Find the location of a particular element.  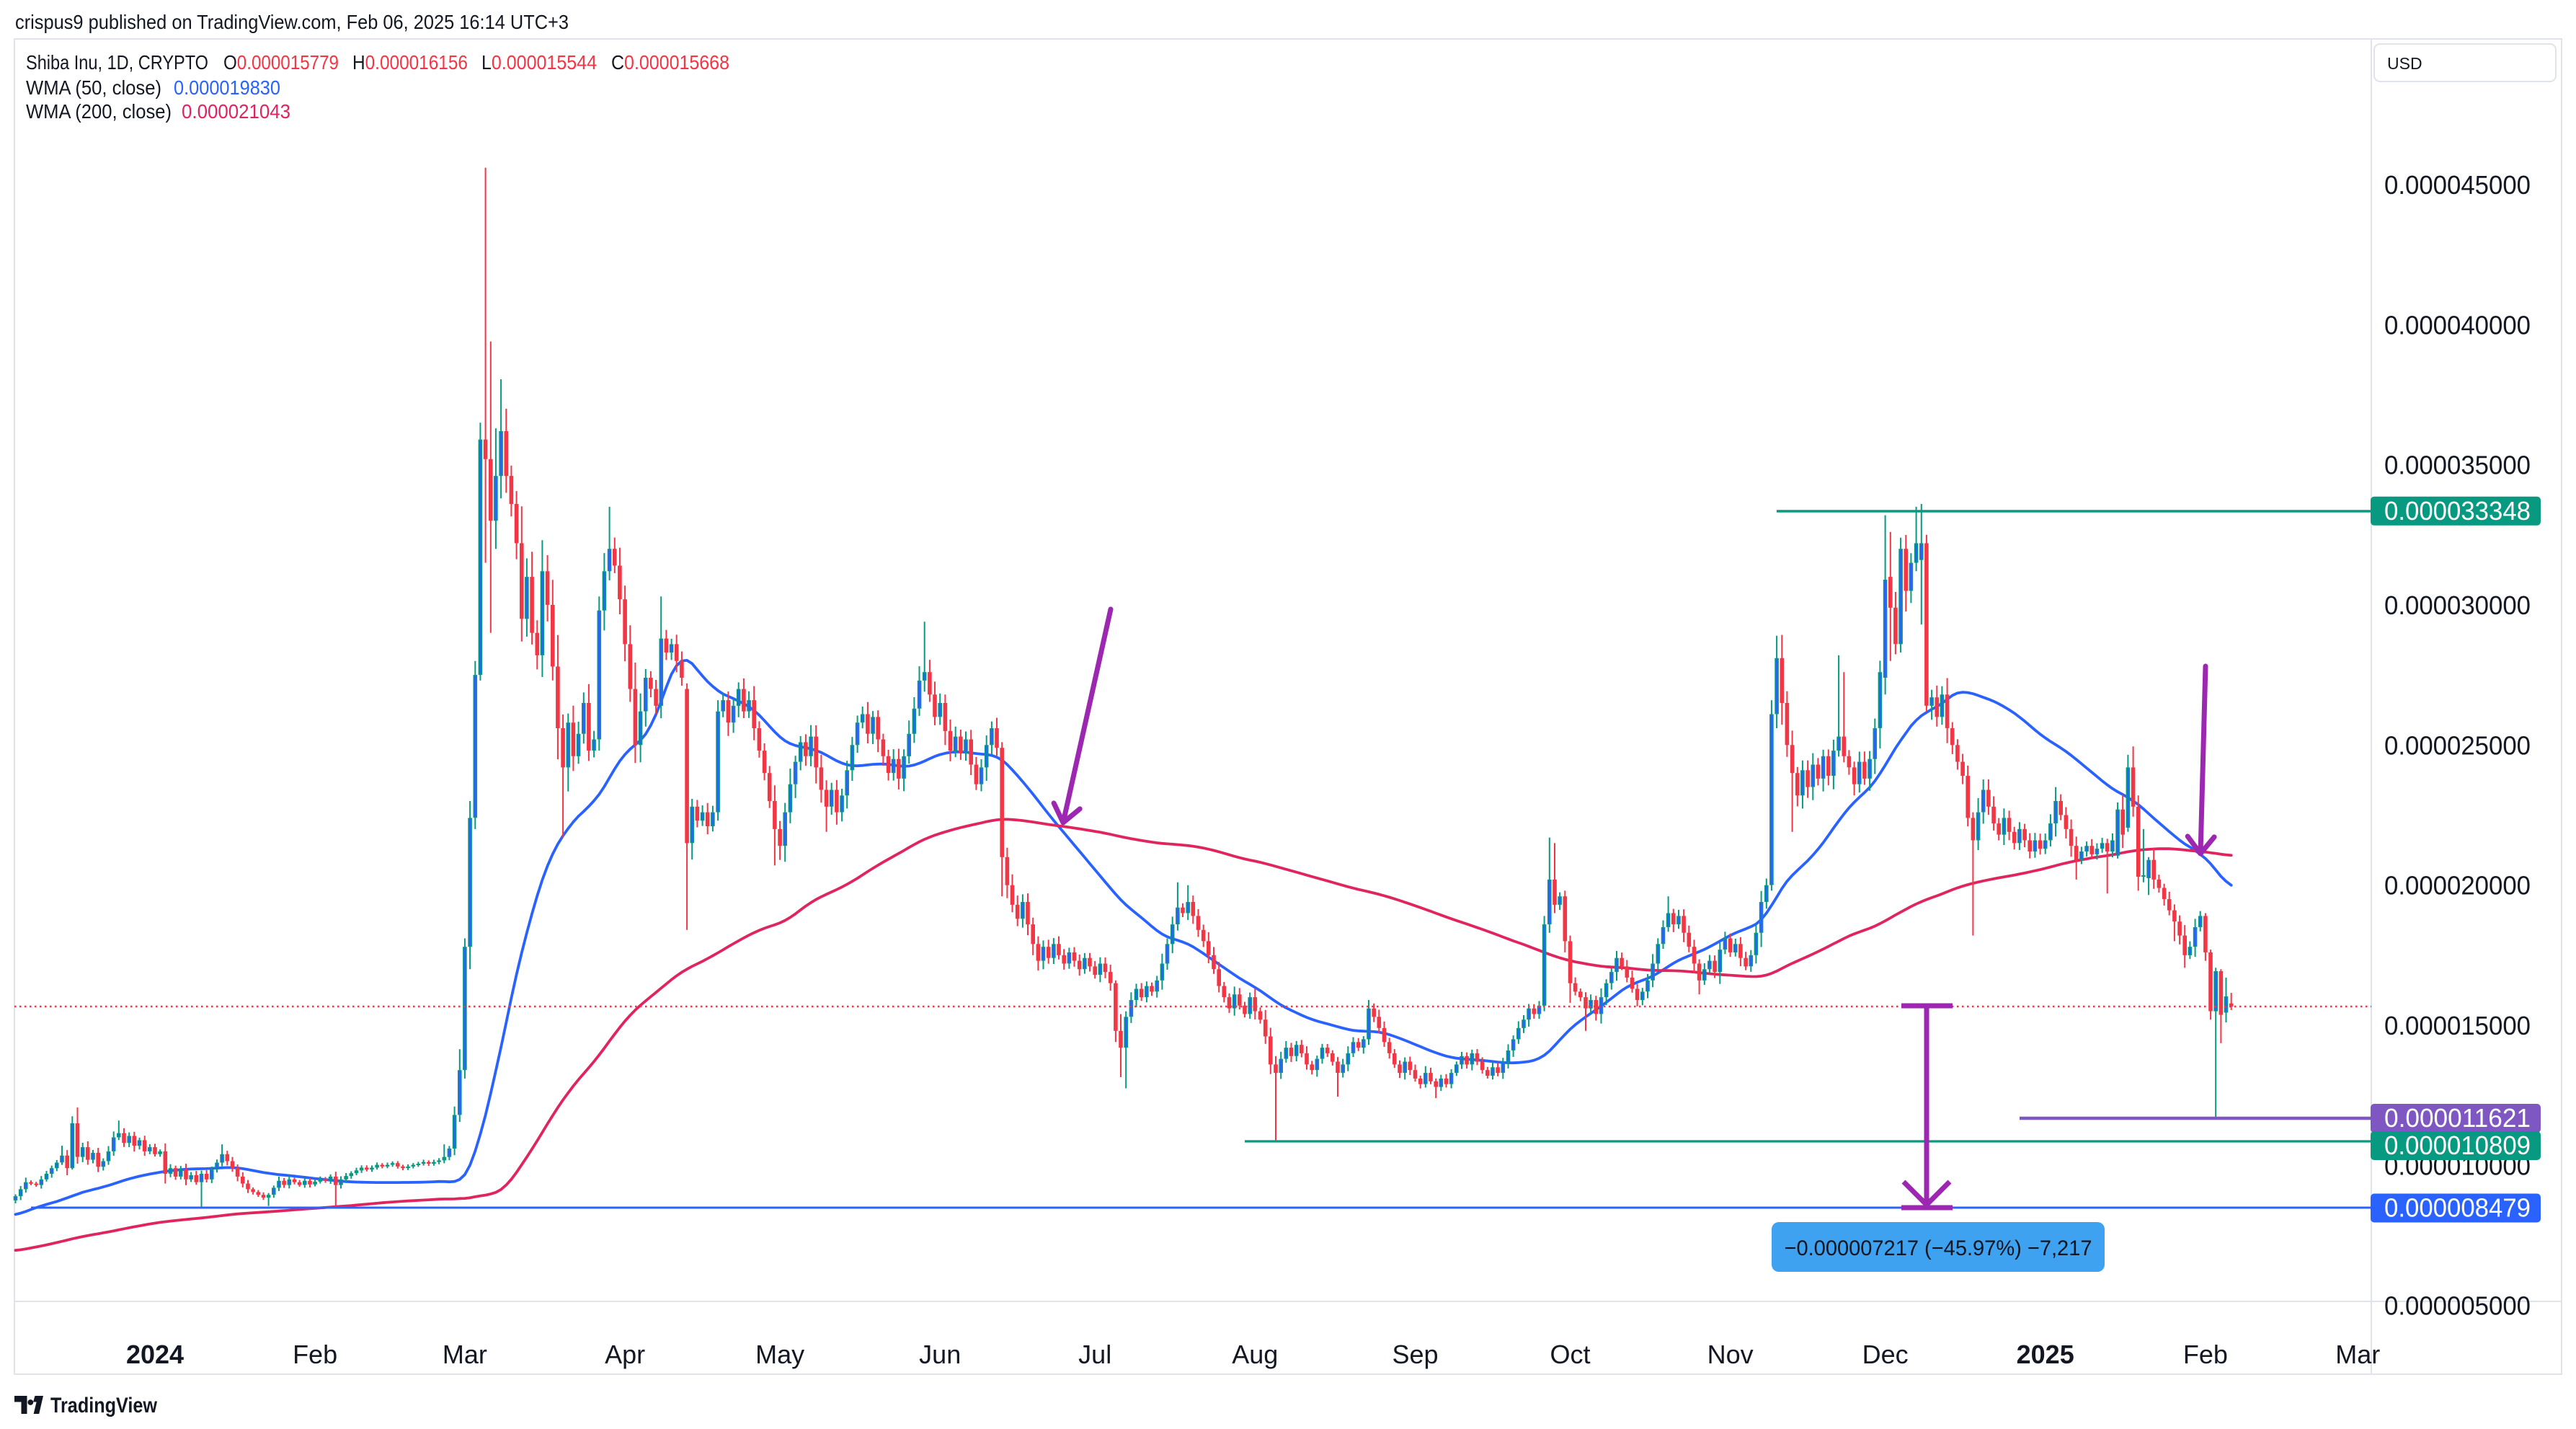

svg-text: H0.000016156 is located at coordinates (410, 62).